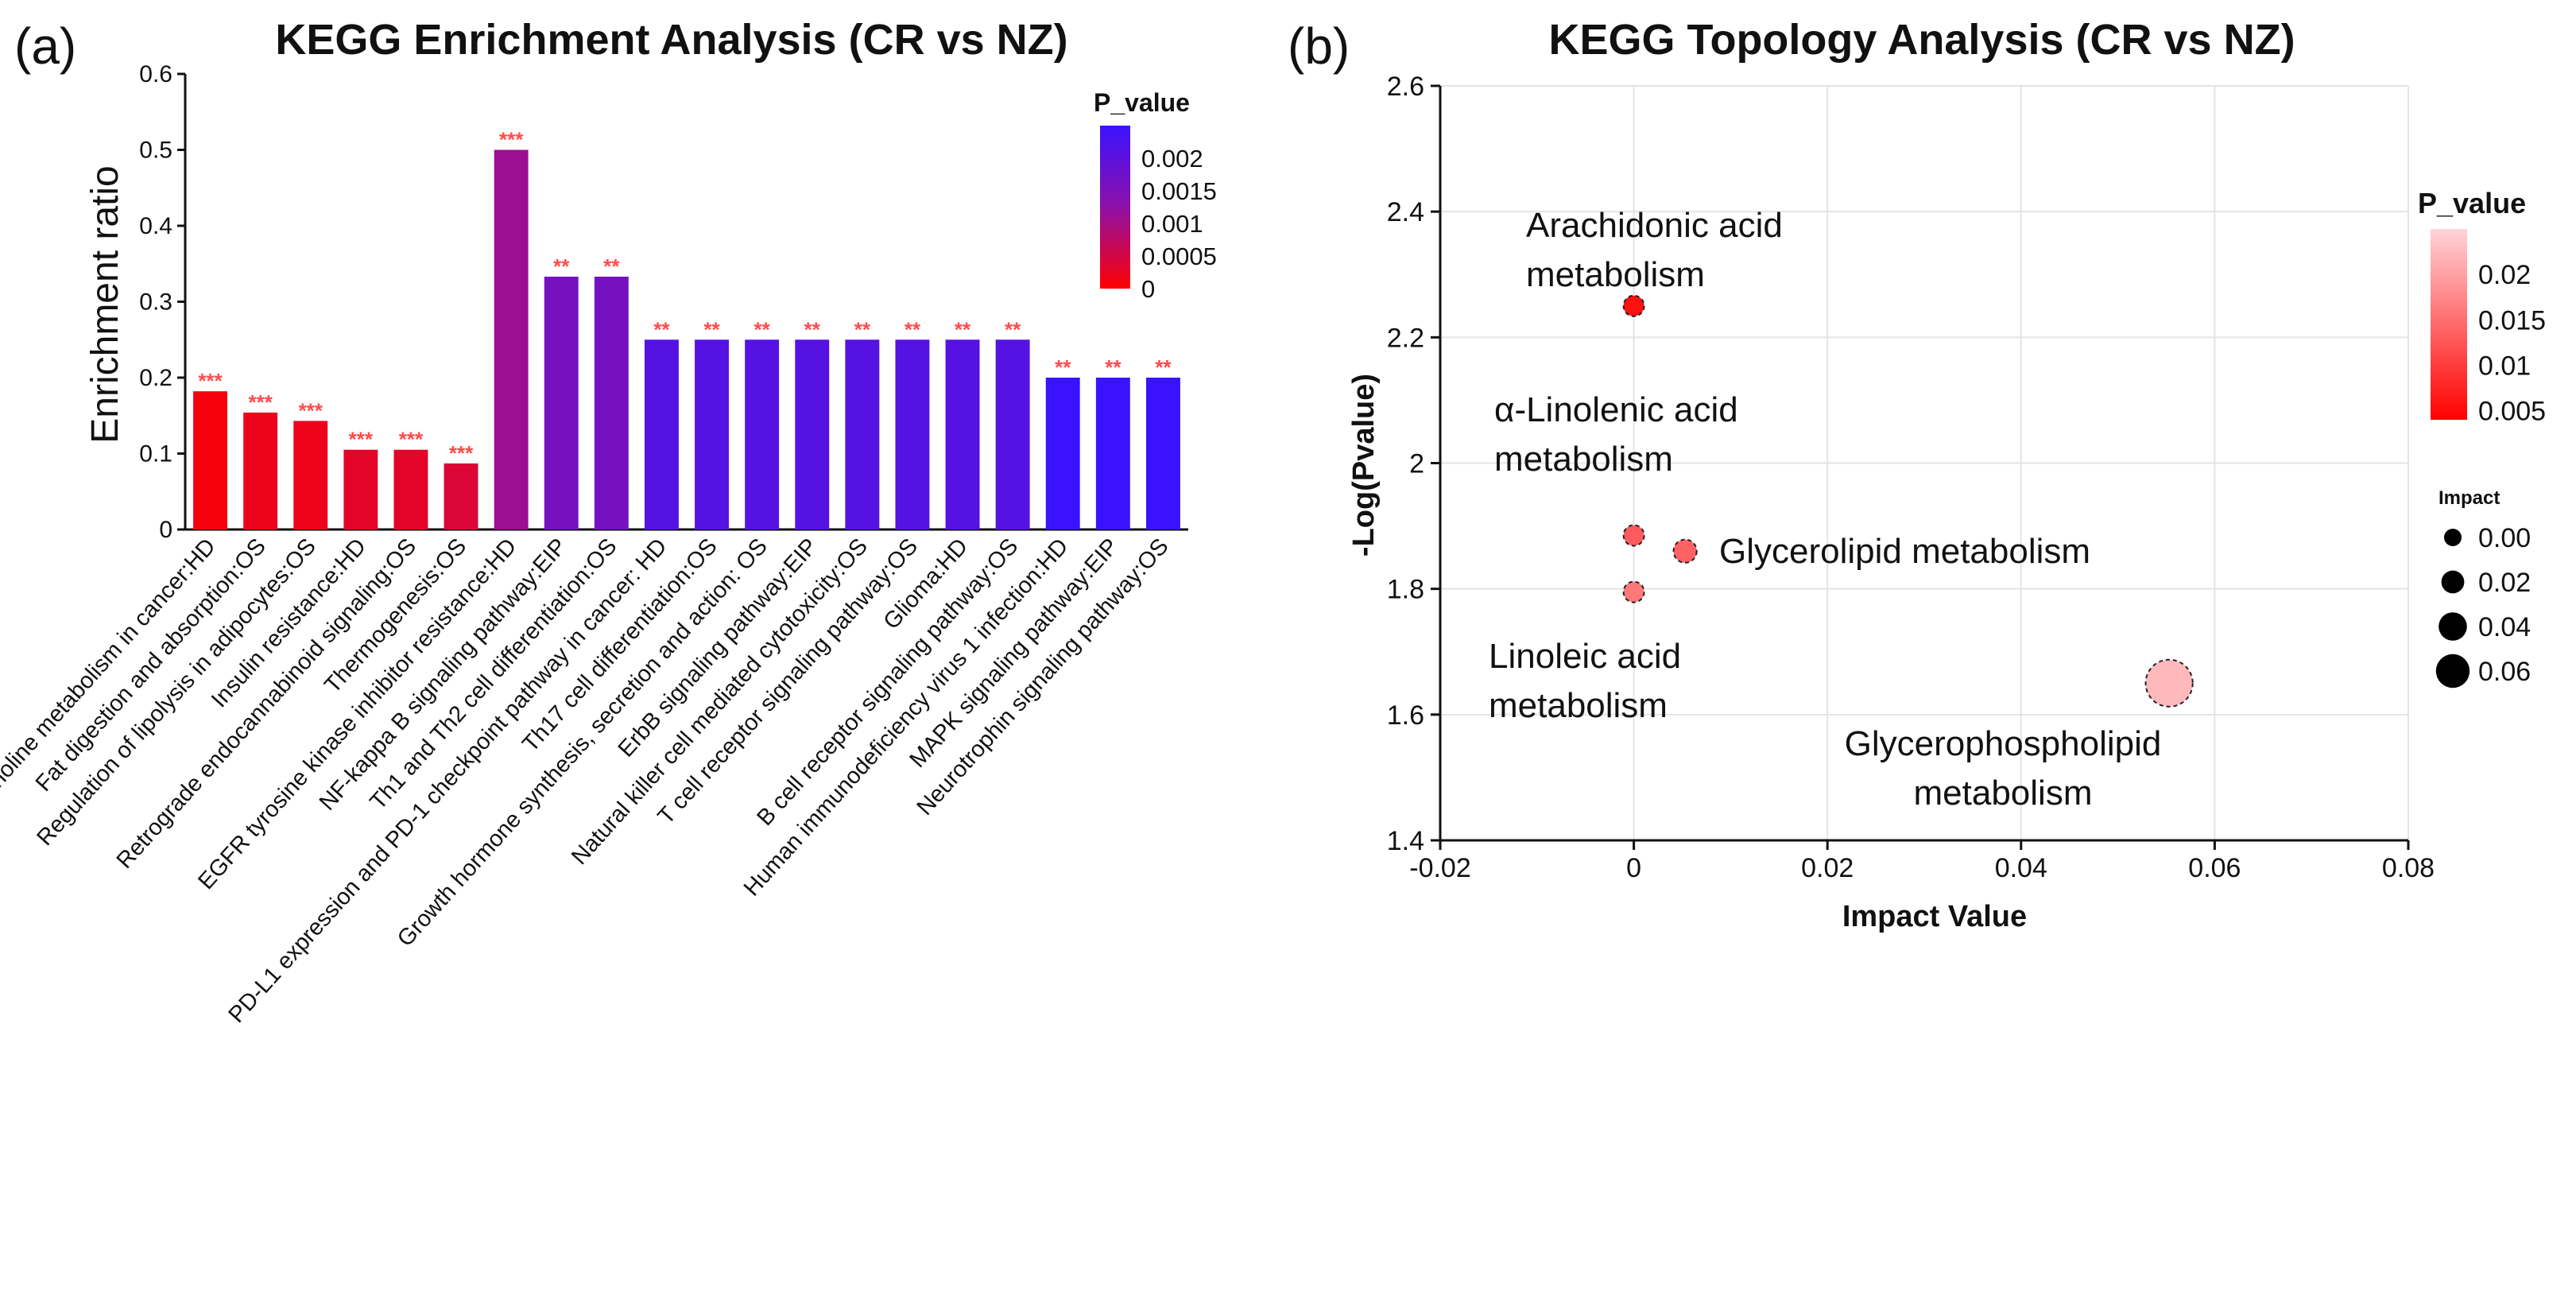 The height and width of the screenshot is (1311, 2576). What do you see at coordinates (2504, 672) in the screenshot?
I see `chart-b-size-legend-label: 0.06` at bounding box center [2504, 672].